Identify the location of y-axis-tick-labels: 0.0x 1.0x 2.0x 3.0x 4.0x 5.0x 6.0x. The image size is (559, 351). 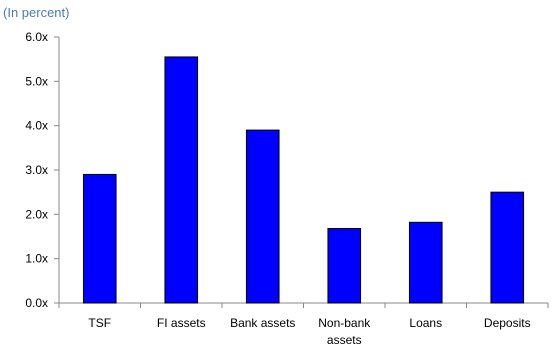
(36, 170).